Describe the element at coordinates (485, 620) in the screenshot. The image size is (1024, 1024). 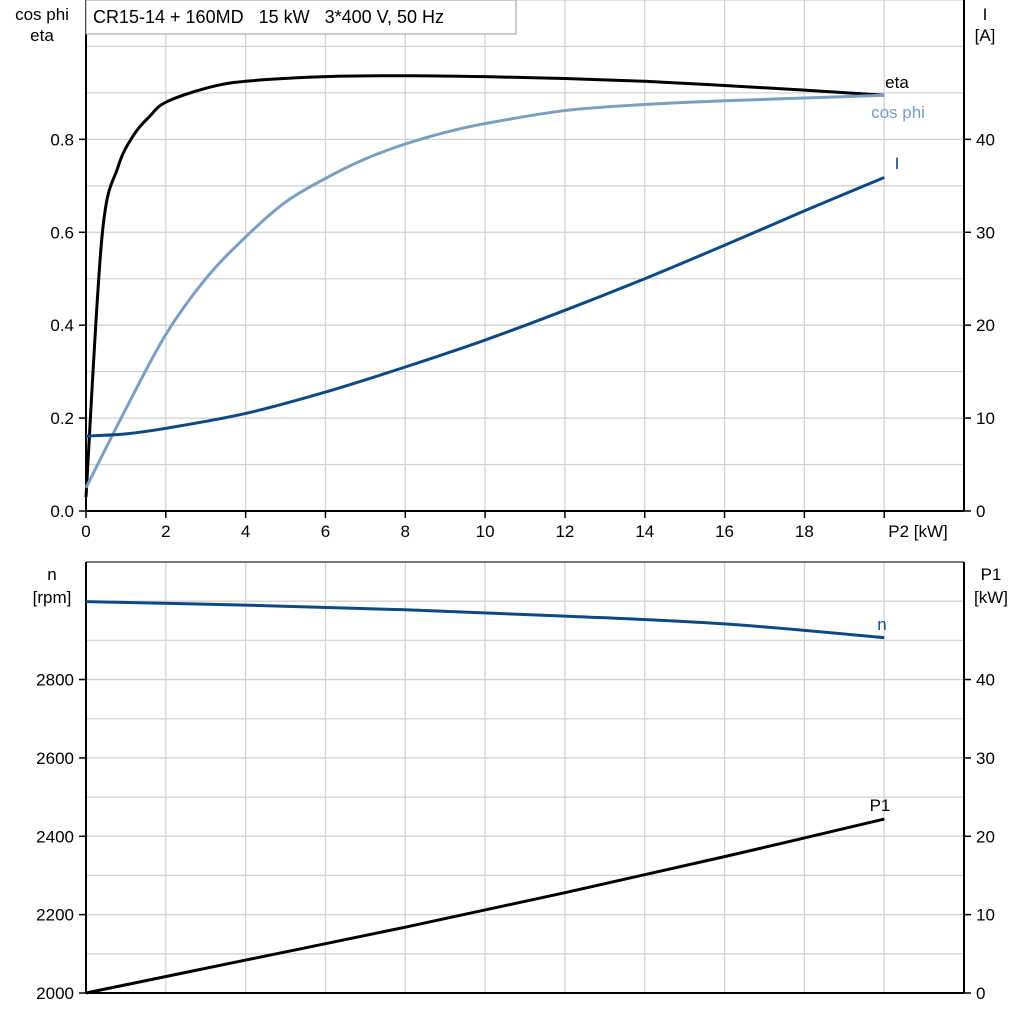
I see `series-line-n` at that location.